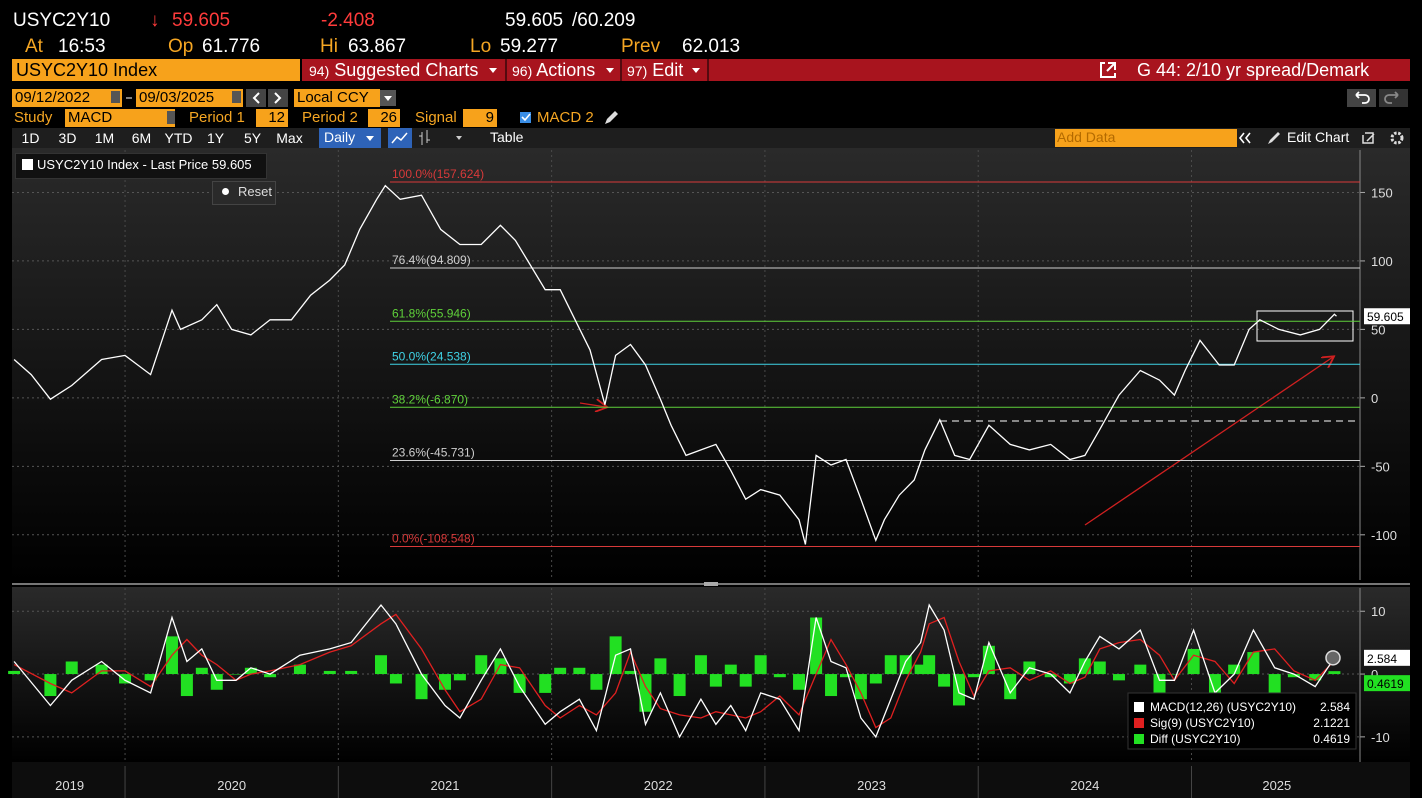 This screenshot has height=798, width=1422. What do you see at coordinates (1374, 398) in the screenshot?
I see `y-tick-label: 0` at bounding box center [1374, 398].